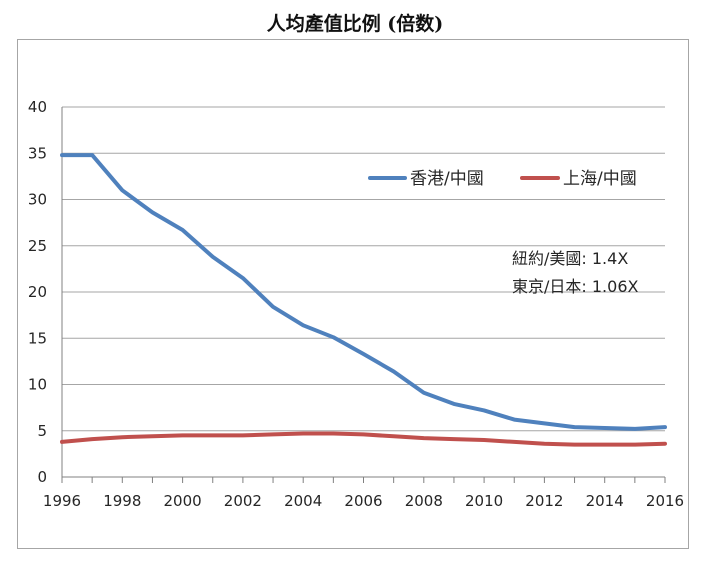 This screenshot has height=579, width=710. I want to click on legend: 香港/中國 上海/中國, so click(502, 179).